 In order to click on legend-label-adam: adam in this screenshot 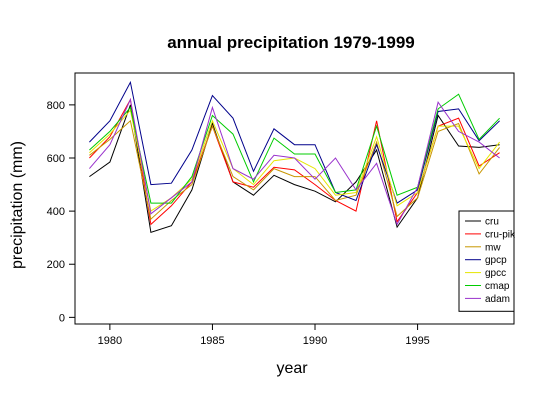, I will do `click(497, 299)`.